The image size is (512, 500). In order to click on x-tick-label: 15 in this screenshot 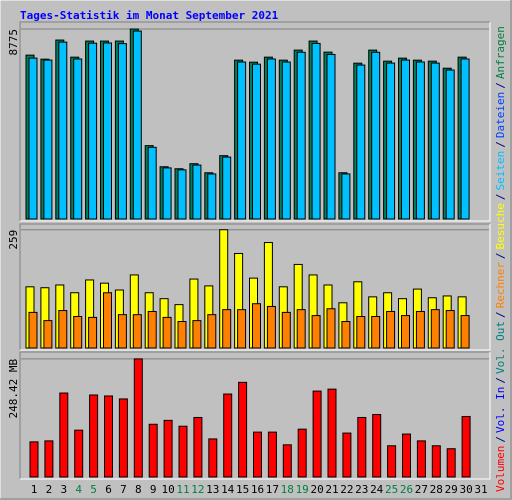, I will do `click(242, 489)`.